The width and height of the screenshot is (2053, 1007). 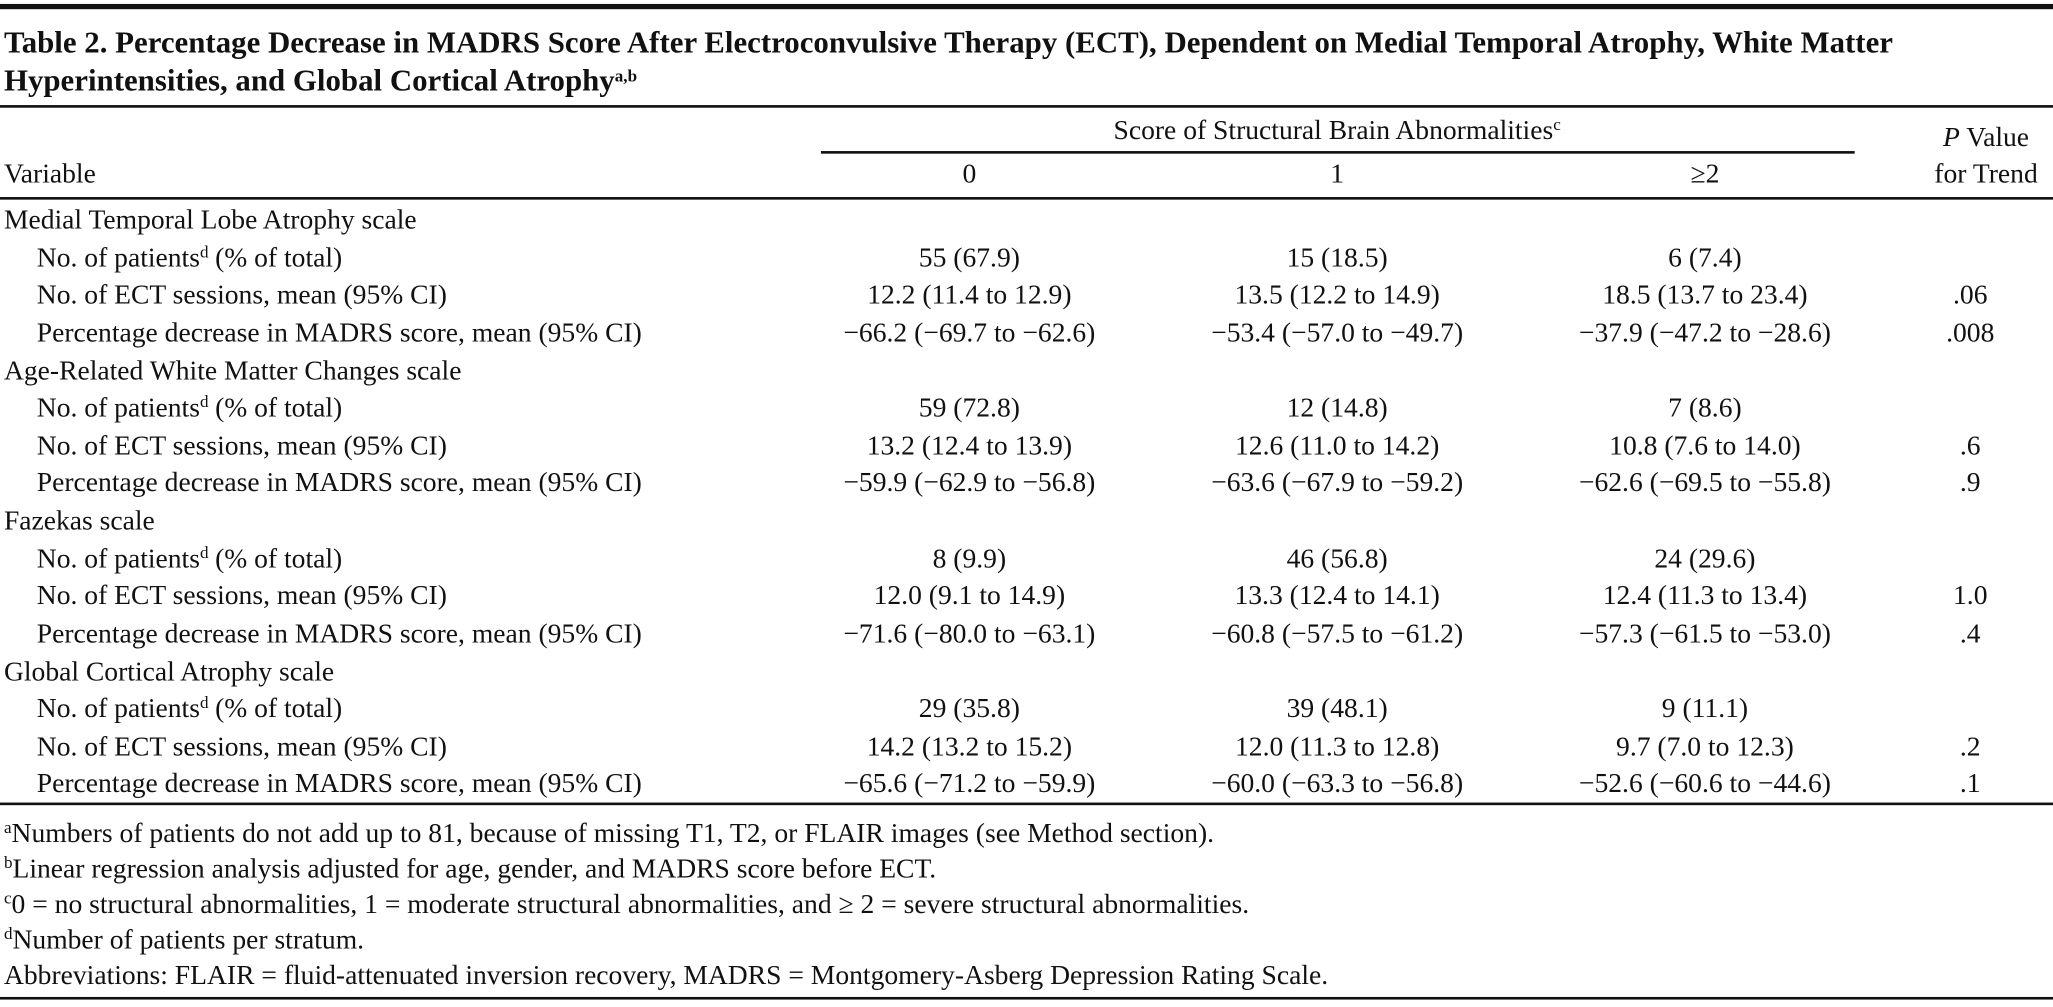 I want to click on section-name: Fazekas scale, so click(x=79, y=520).